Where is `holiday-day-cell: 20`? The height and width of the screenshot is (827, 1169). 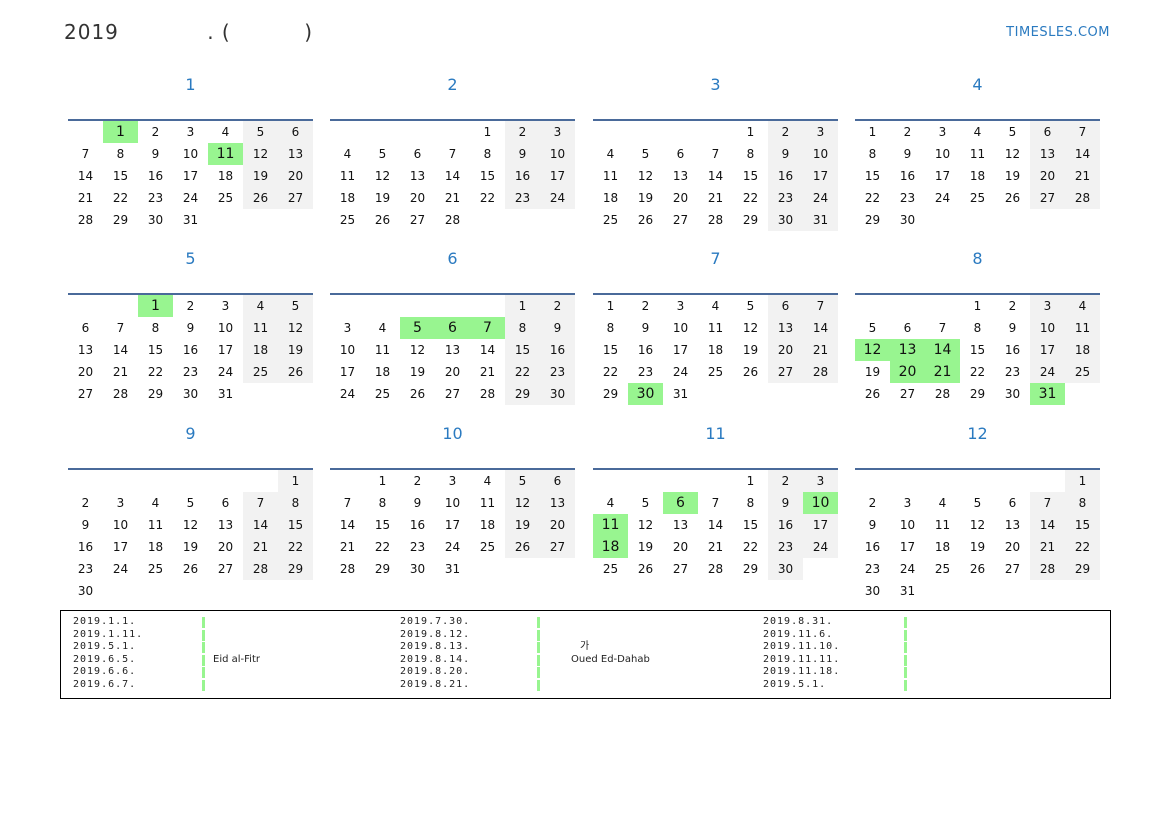
holiday-day-cell: 20 is located at coordinates (907, 372).